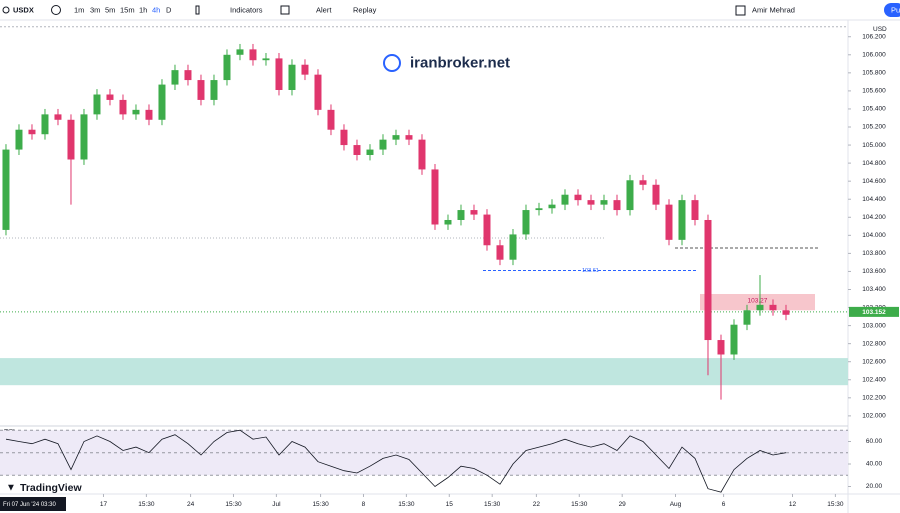 The height and width of the screenshot is (513, 900). What do you see at coordinates (676, 504) in the screenshot?
I see `x-tick-label: Aug` at bounding box center [676, 504].